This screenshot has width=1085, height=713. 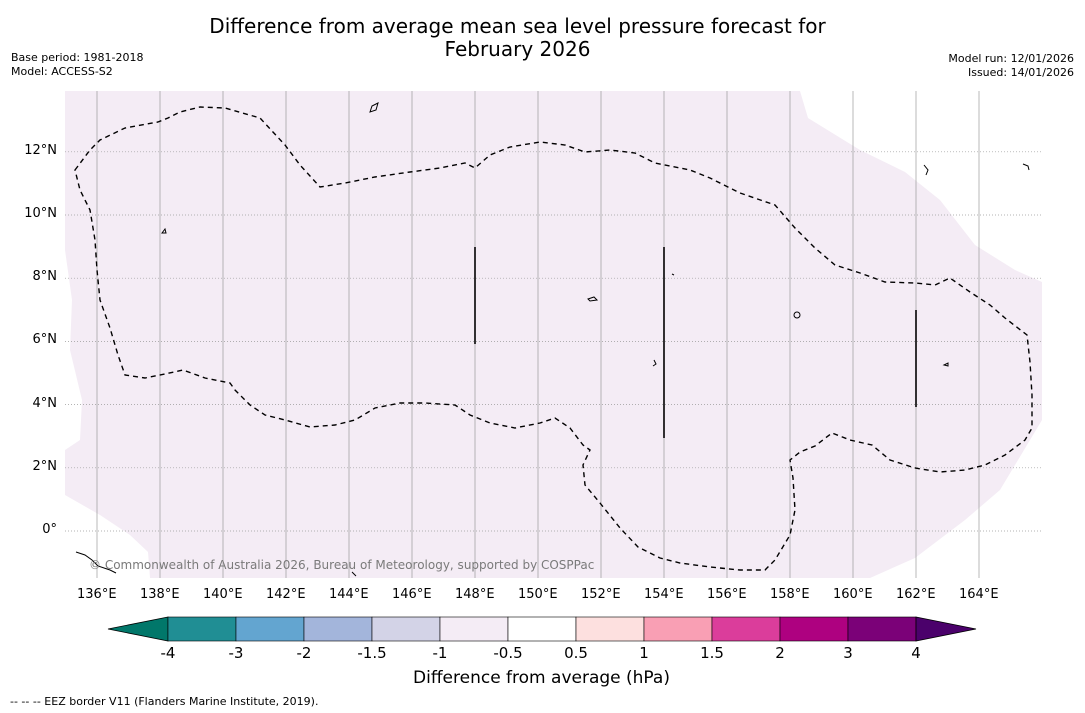 What do you see at coordinates (576, 653) in the screenshot?
I see `colorbar-tick-label: 0.5` at bounding box center [576, 653].